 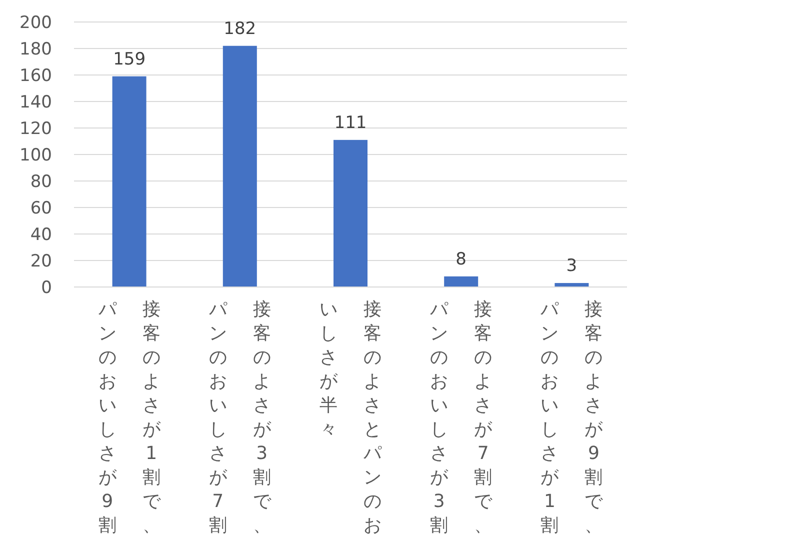 What do you see at coordinates (41, 182) in the screenshot?
I see `y-tick-label: 80` at bounding box center [41, 182].